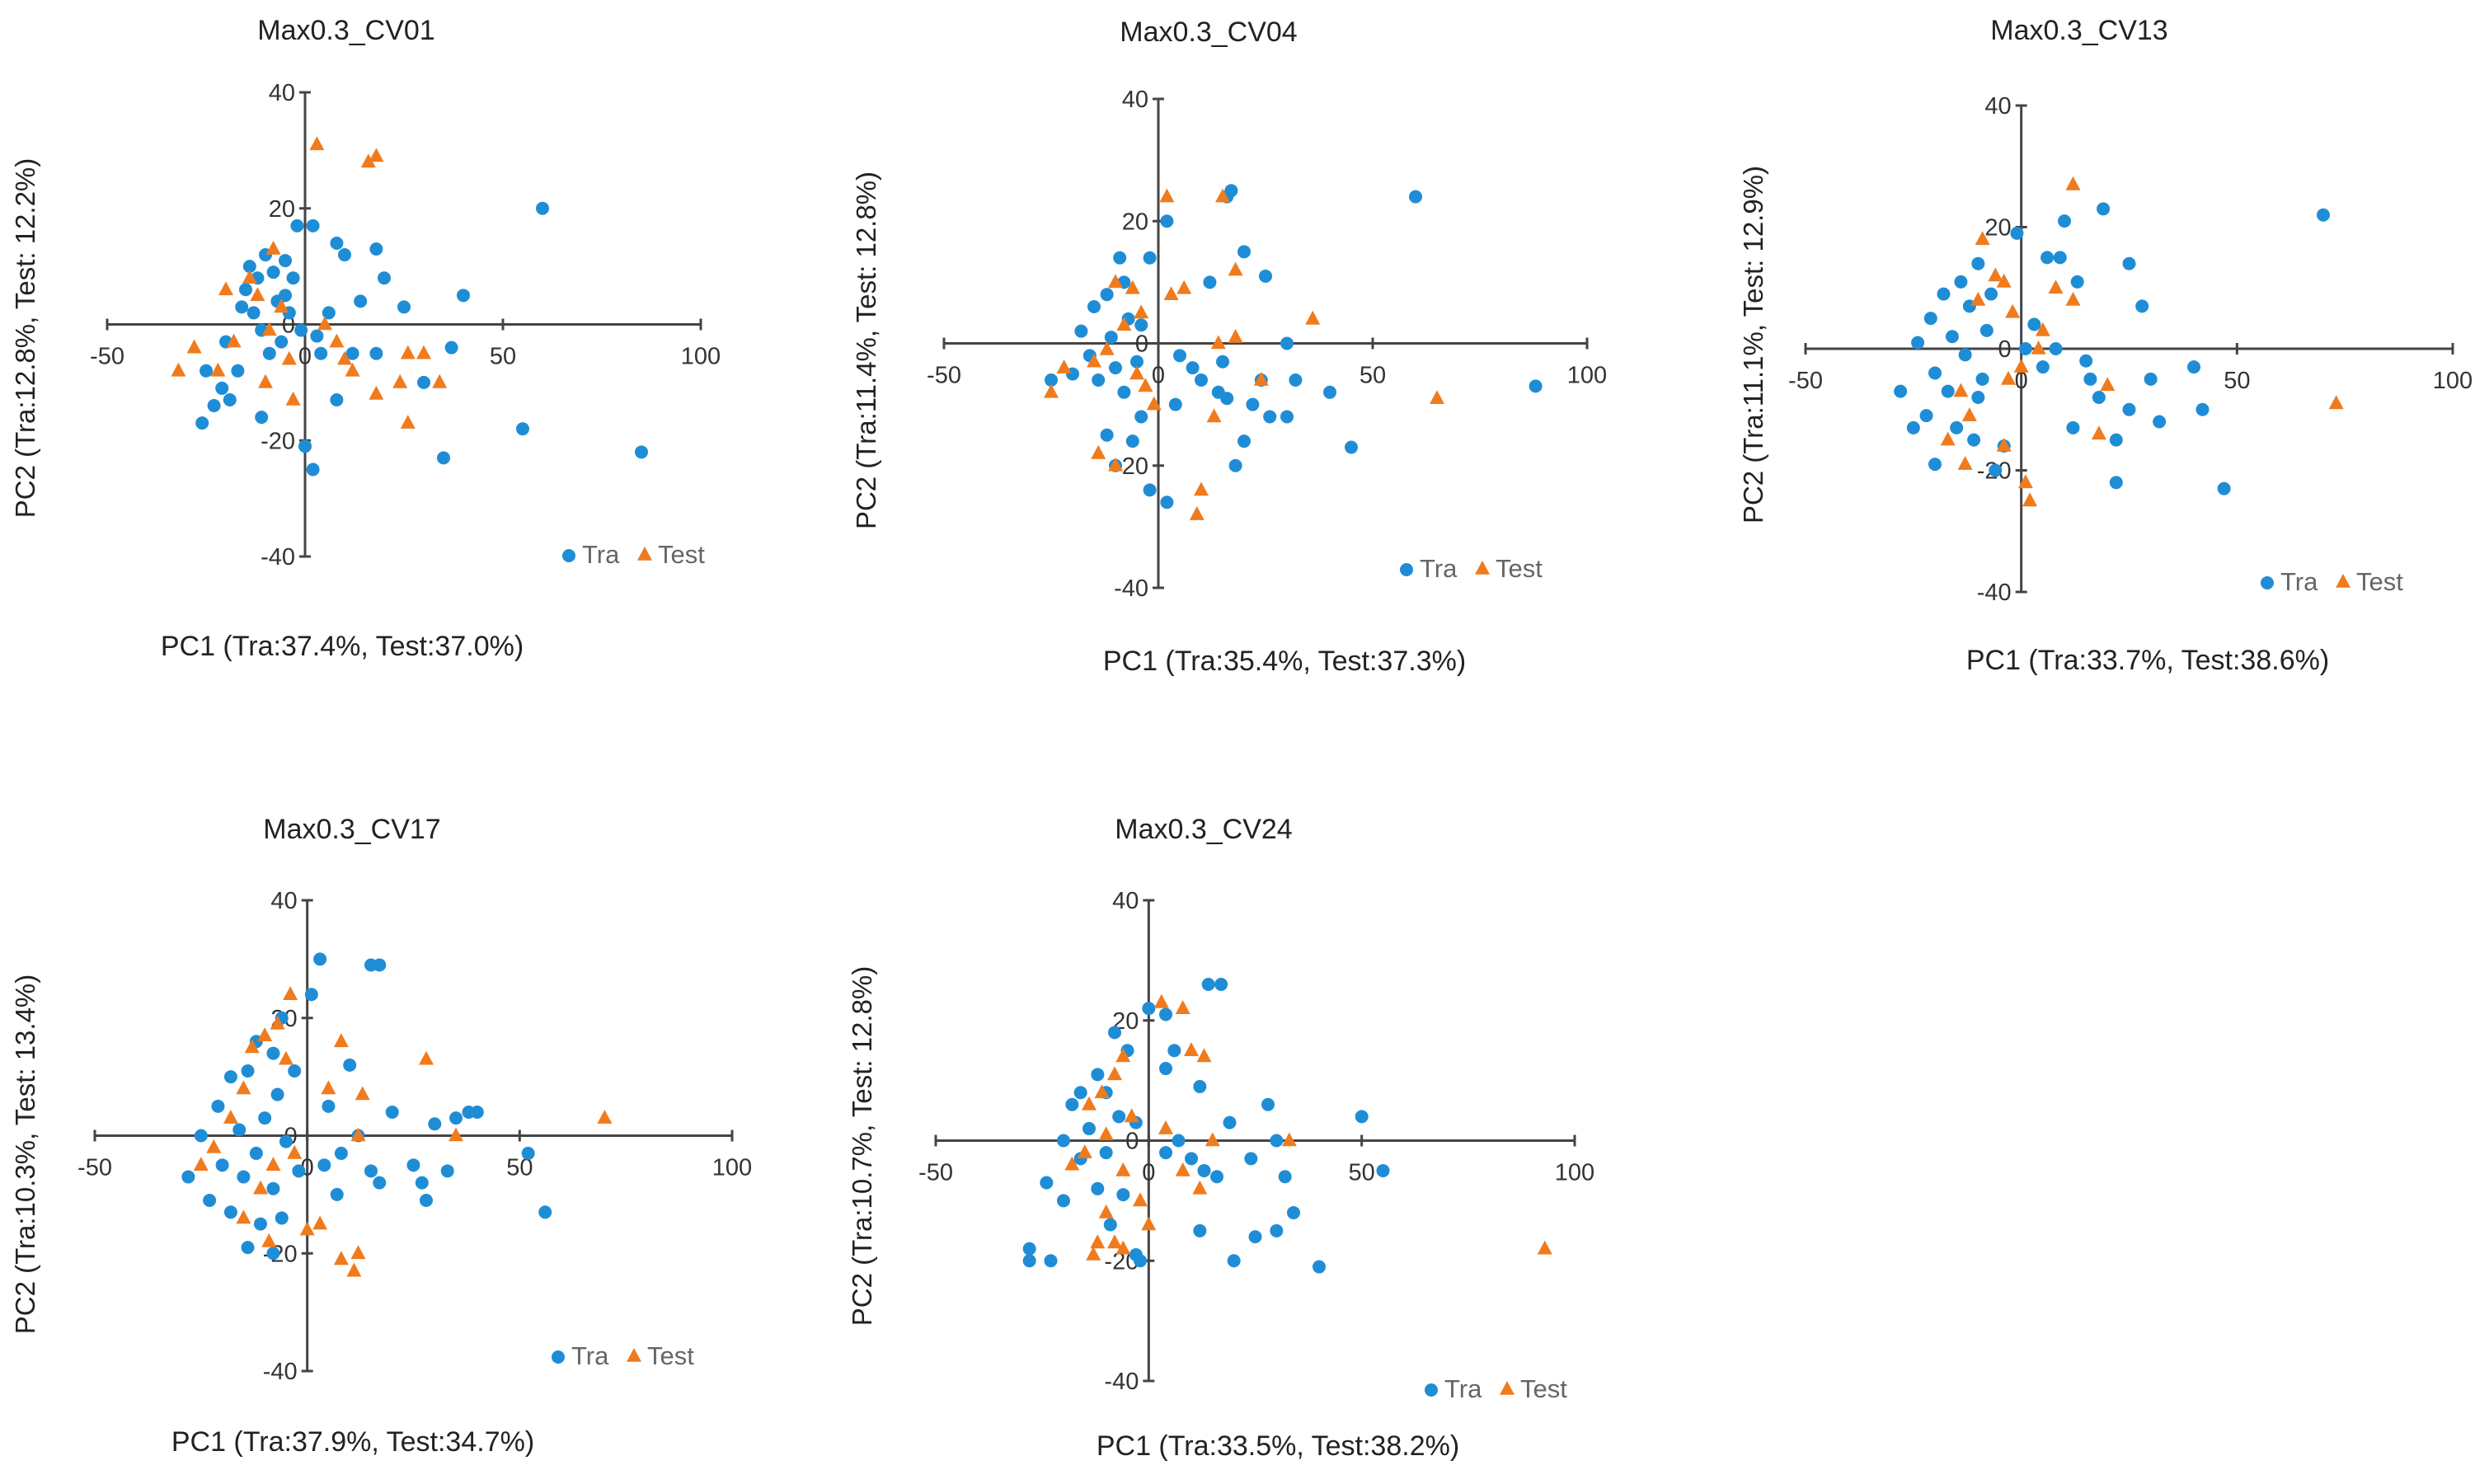 The image size is (2489, 1484). I want to click on x-axis-label: PC1 (Tra:37.9%, Test:34.7%), so click(352, 1442).